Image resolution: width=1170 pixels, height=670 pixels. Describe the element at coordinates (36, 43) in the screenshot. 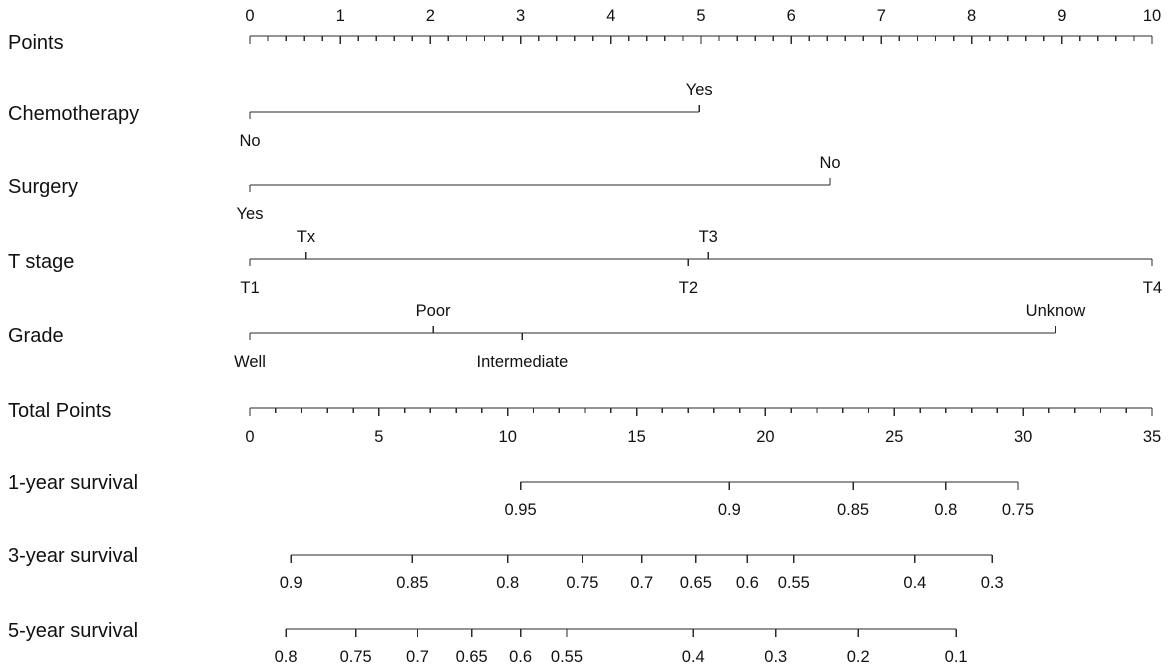

I see `points-row-label: Points` at that location.